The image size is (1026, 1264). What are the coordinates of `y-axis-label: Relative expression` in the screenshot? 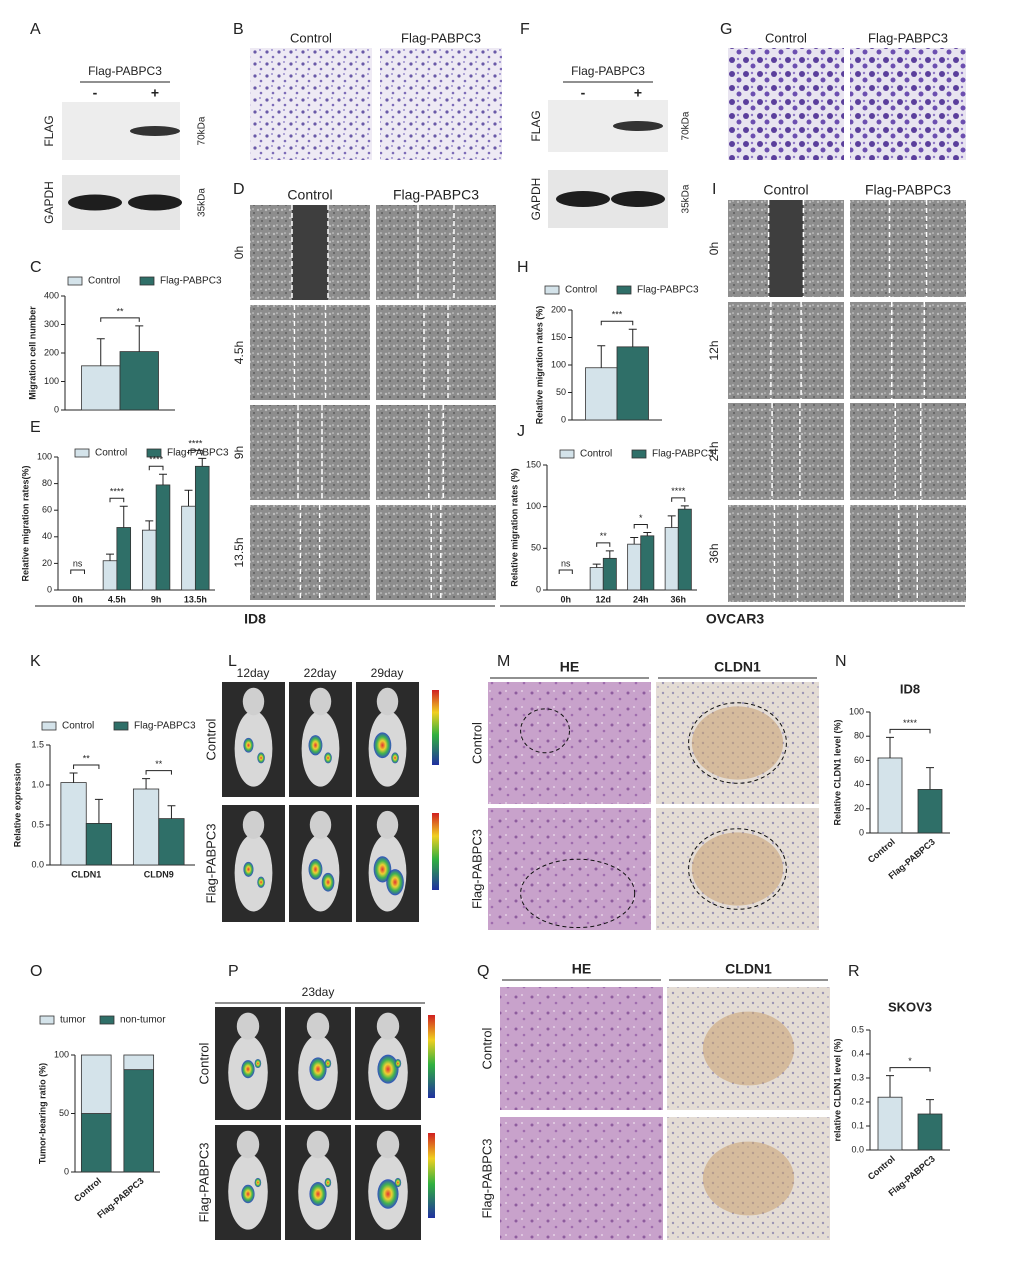 It's located at (17, 805).